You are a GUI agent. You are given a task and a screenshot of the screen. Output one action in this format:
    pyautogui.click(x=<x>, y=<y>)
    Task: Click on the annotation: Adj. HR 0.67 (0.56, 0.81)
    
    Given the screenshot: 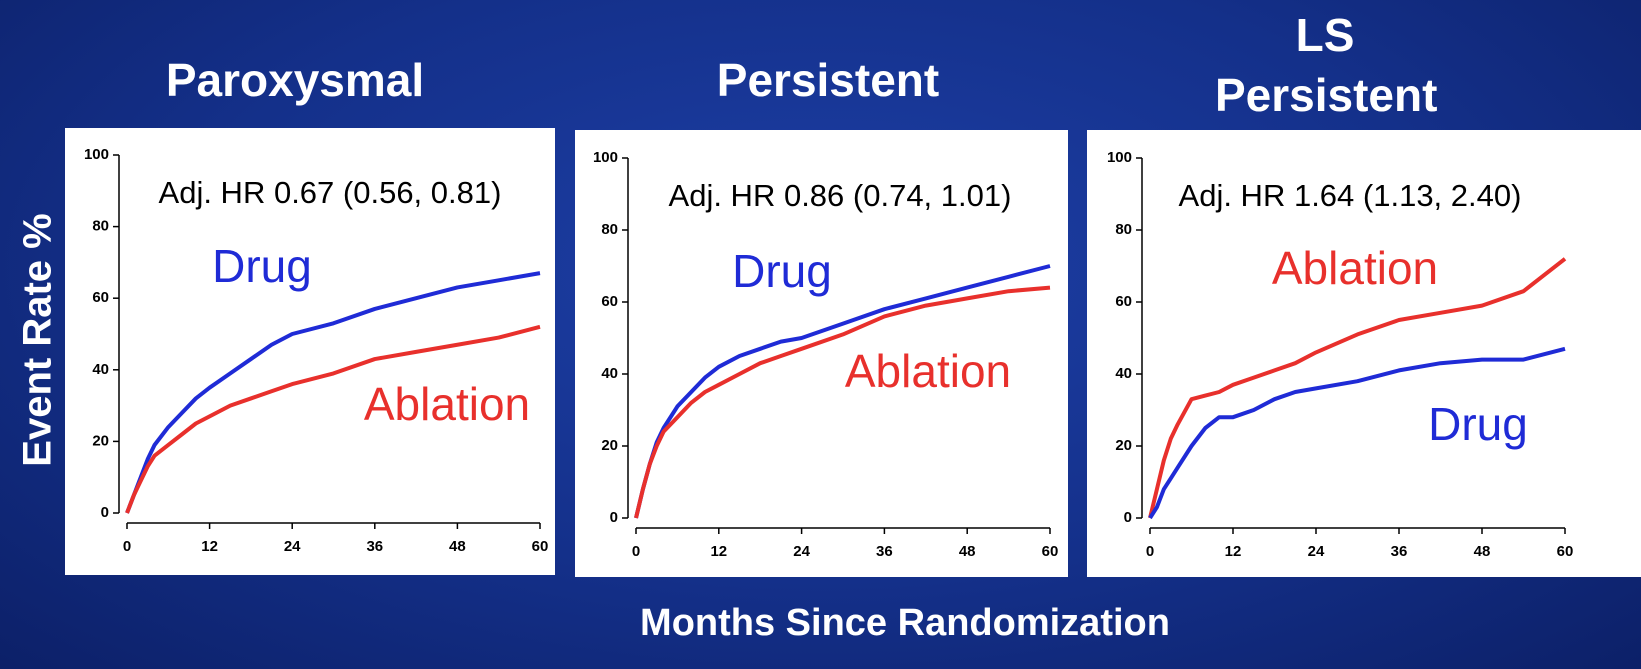 What is the action you would take?
    pyautogui.click(x=330, y=192)
    